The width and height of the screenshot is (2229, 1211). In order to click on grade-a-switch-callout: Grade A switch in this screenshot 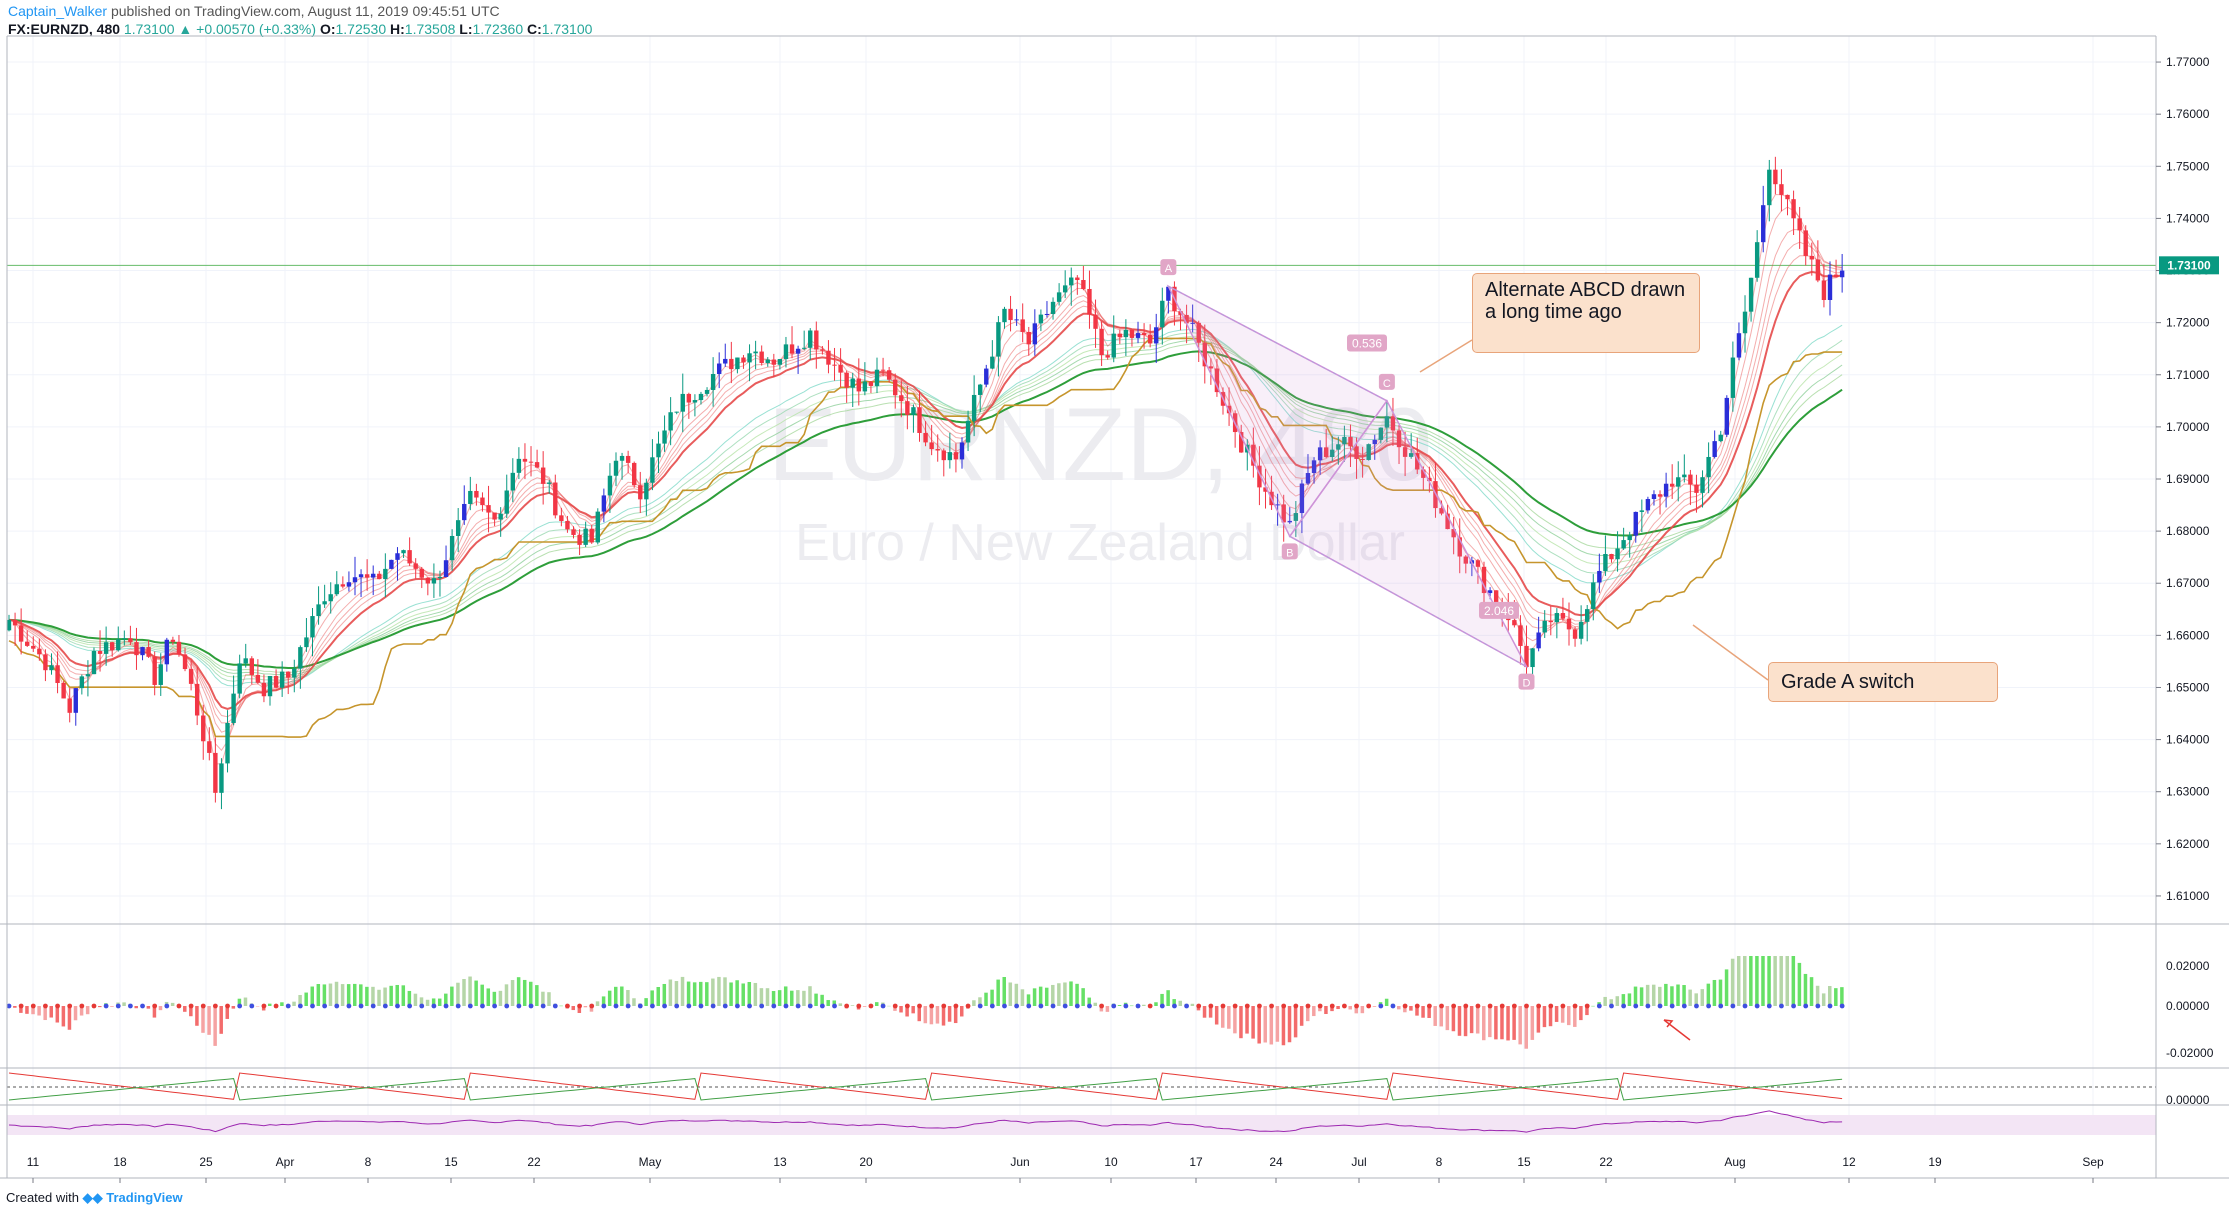, I will do `click(1883, 682)`.